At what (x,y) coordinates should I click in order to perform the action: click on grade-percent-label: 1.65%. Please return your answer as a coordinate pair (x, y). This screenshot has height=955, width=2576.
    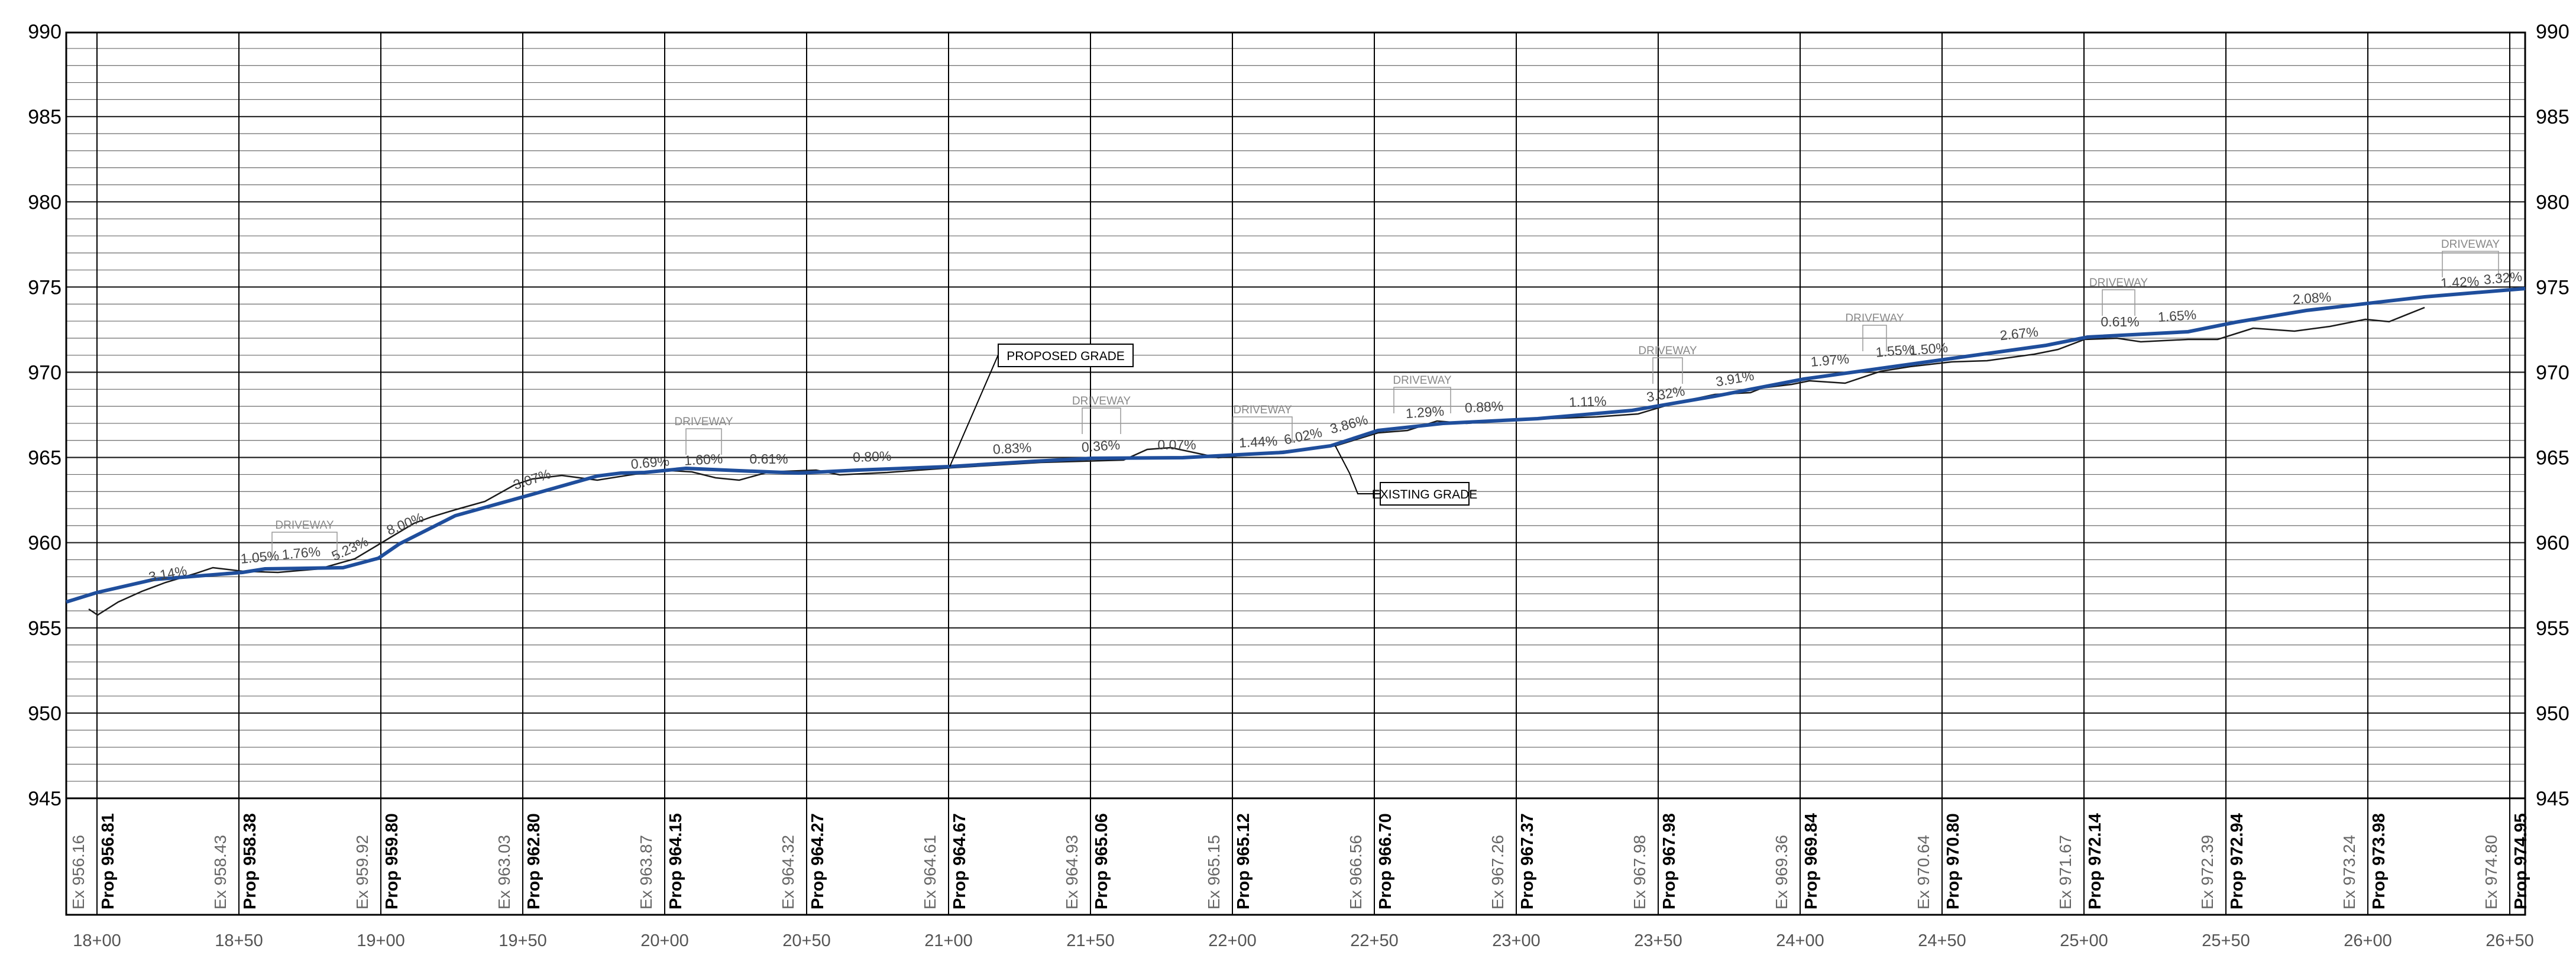
    Looking at the image, I should click on (2177, 316).